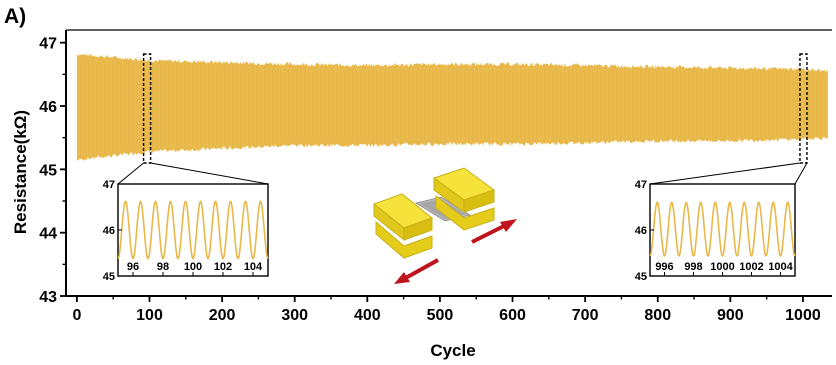 Image resolution: width=836 pixels, height=365 pixels. I want to click on inset-x-tick-label: 102, so click(223, 267).